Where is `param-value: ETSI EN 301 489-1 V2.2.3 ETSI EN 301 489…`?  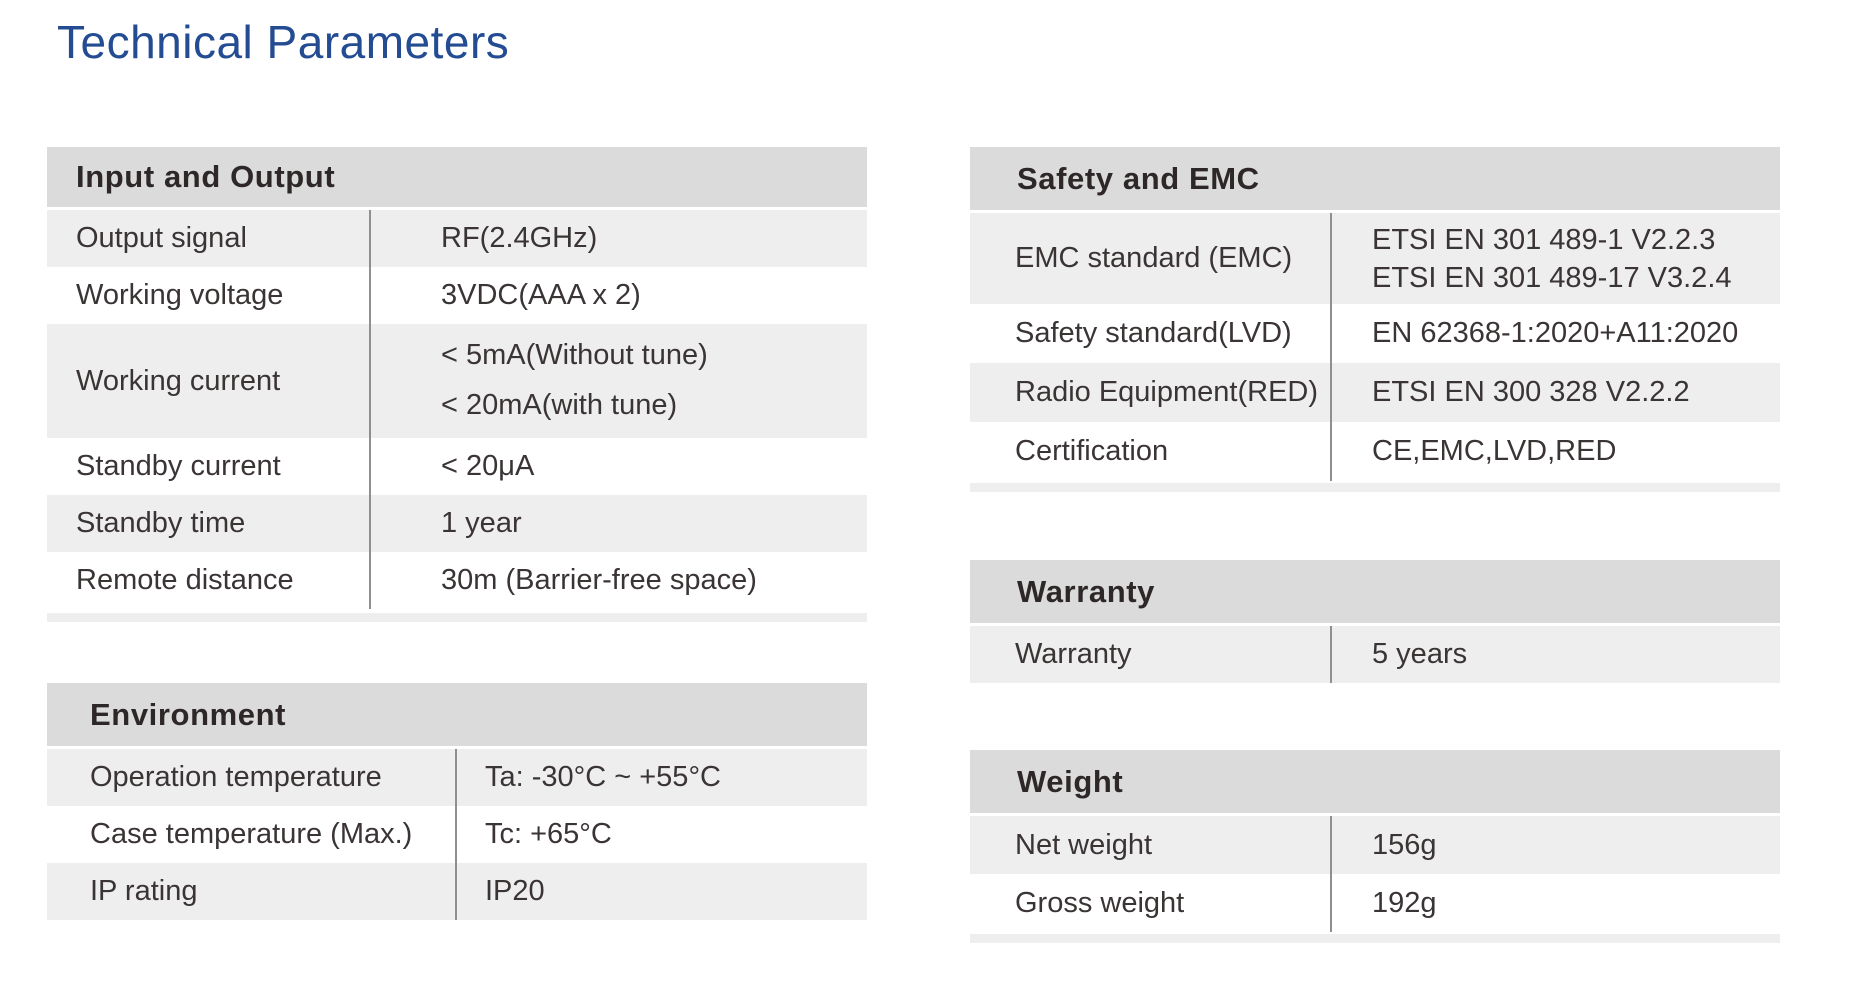 param-value: ETSI EN 301 489-1 V2.2.3 ETSI EN 301 489… is located at coordinates (1556, 258).